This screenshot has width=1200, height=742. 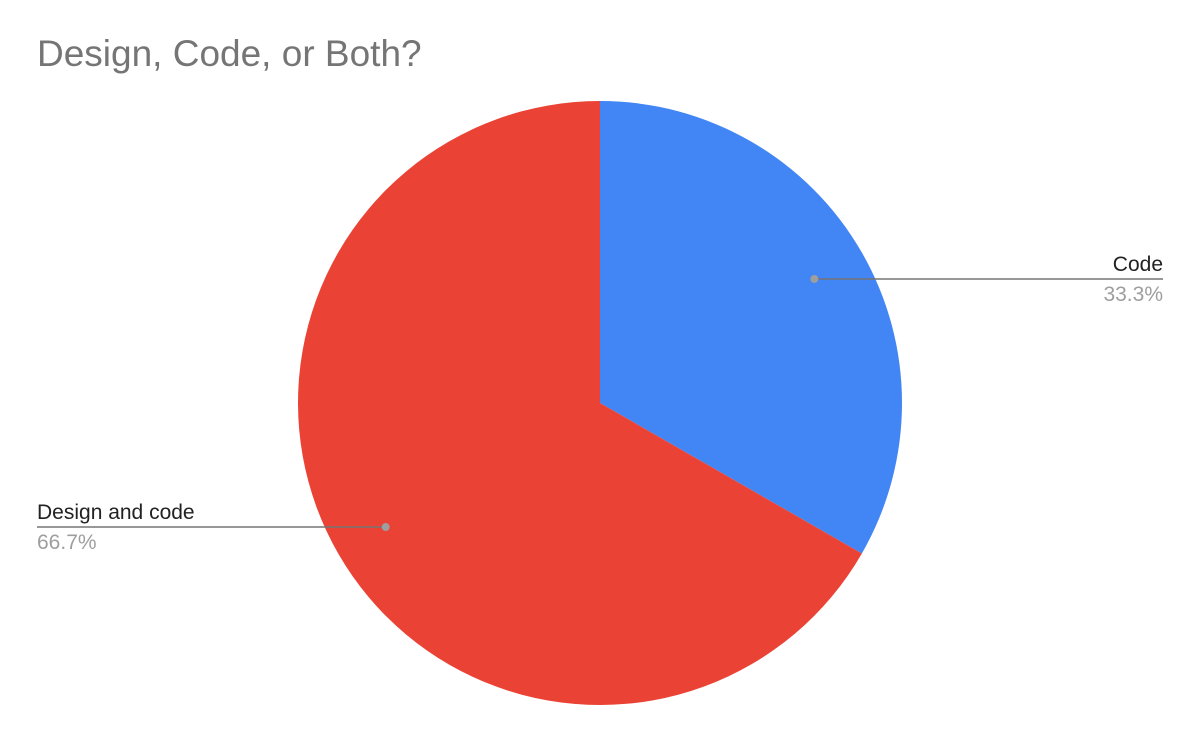 What do you see at coordinates (116, 512) in the screenshot?
I see `slice-label-design-and-code: Design and code` at bounding box center [116, 512].